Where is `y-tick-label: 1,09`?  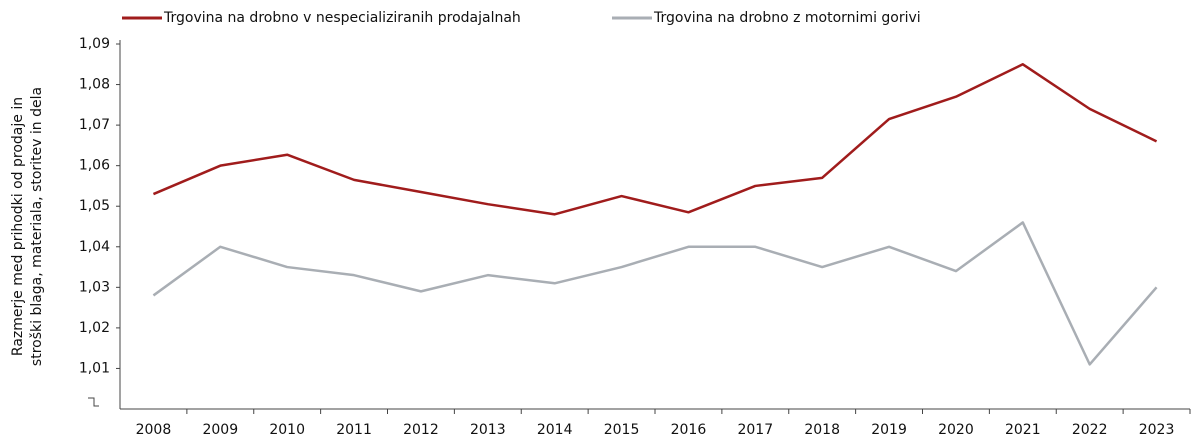 y-tick-label: 1,09 is located at coordinates (94, 44).